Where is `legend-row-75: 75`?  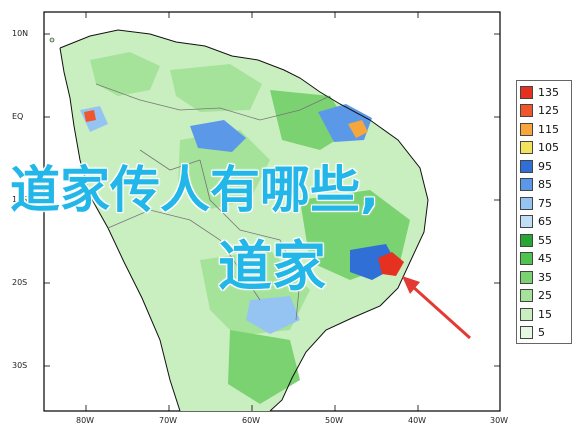
legend-row-75: 75 is located at coordinates (536, 203).